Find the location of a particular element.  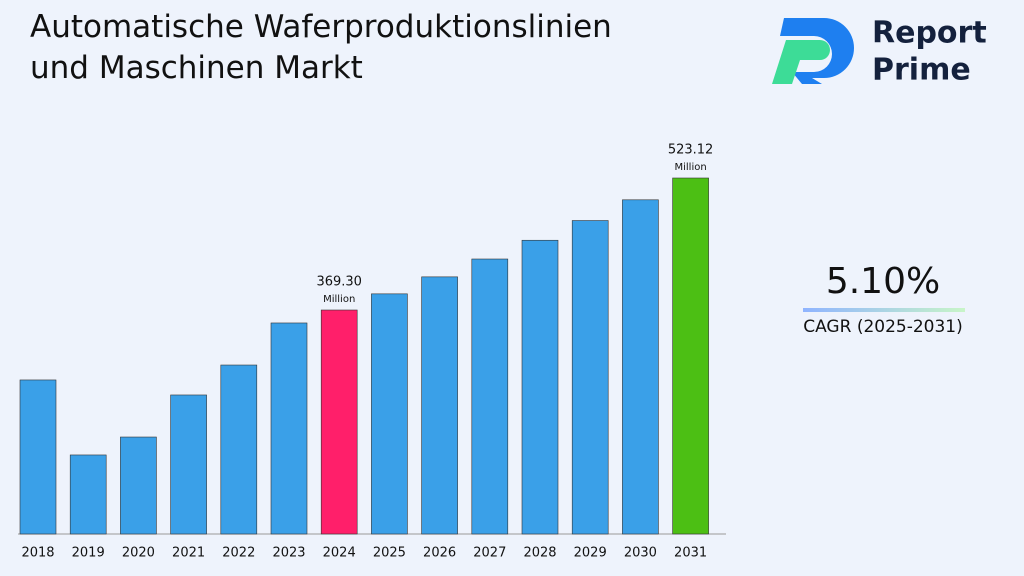

value-label: 523.12 is located at coordinates (691, 150).